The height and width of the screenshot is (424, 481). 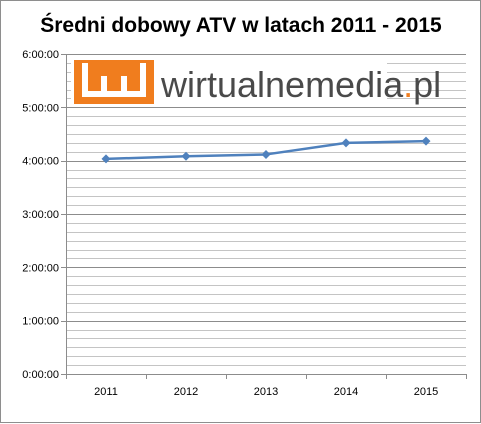 I want to click on x-tick-label: 2013, so click(x=266, y=392).